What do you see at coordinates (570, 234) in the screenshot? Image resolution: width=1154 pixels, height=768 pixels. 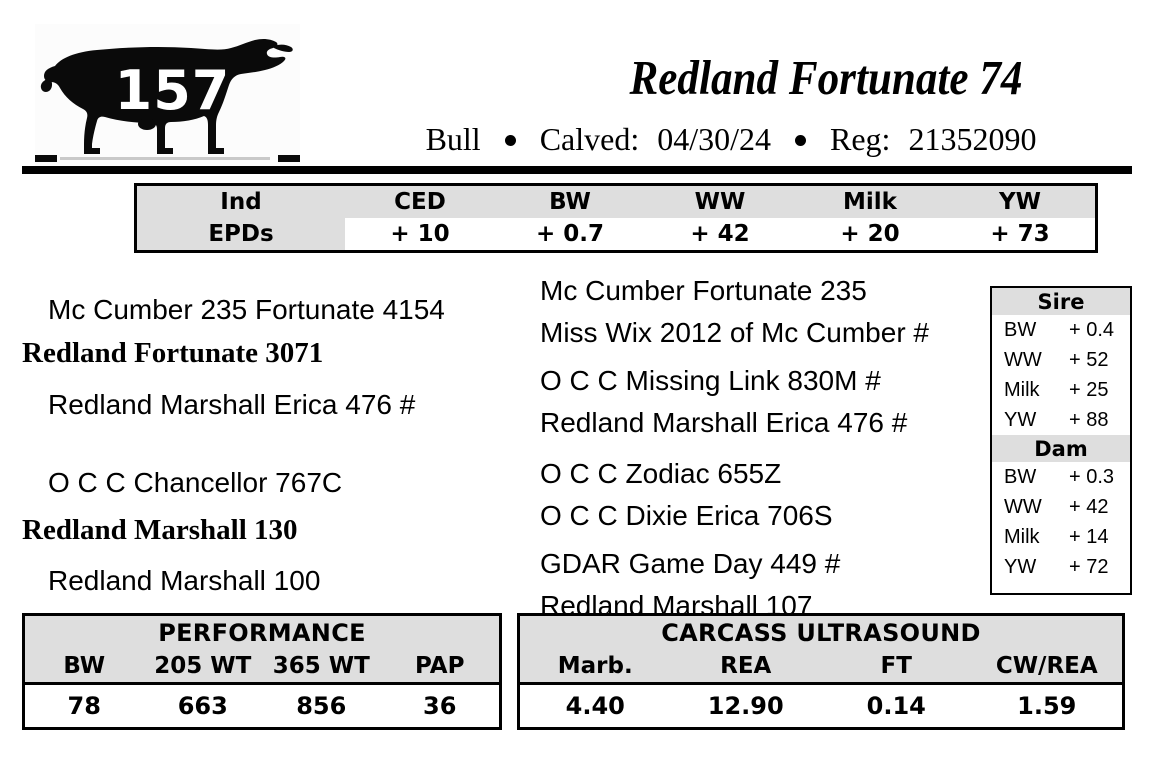 I see `epd-value-bw: + 0.7` at bounding box center [570, 234].